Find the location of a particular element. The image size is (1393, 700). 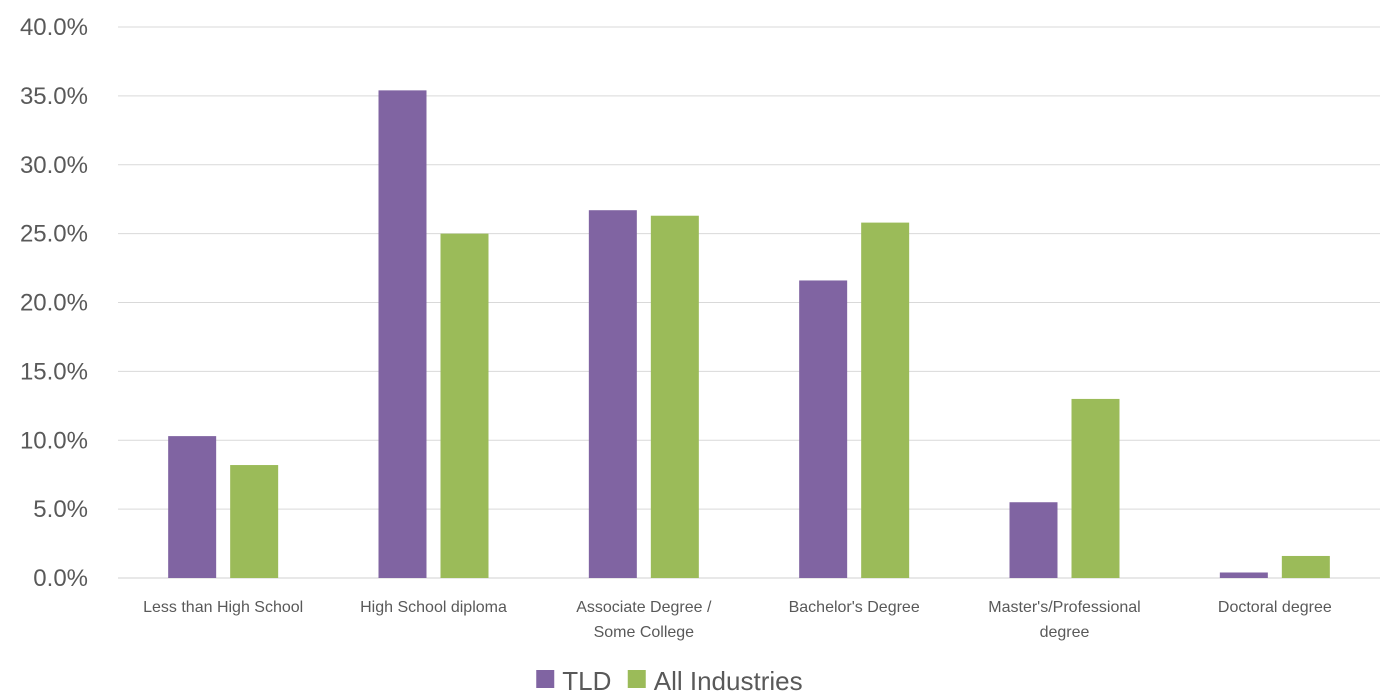

y-tick-label: 10.0% is located at coordinates (54, 440).